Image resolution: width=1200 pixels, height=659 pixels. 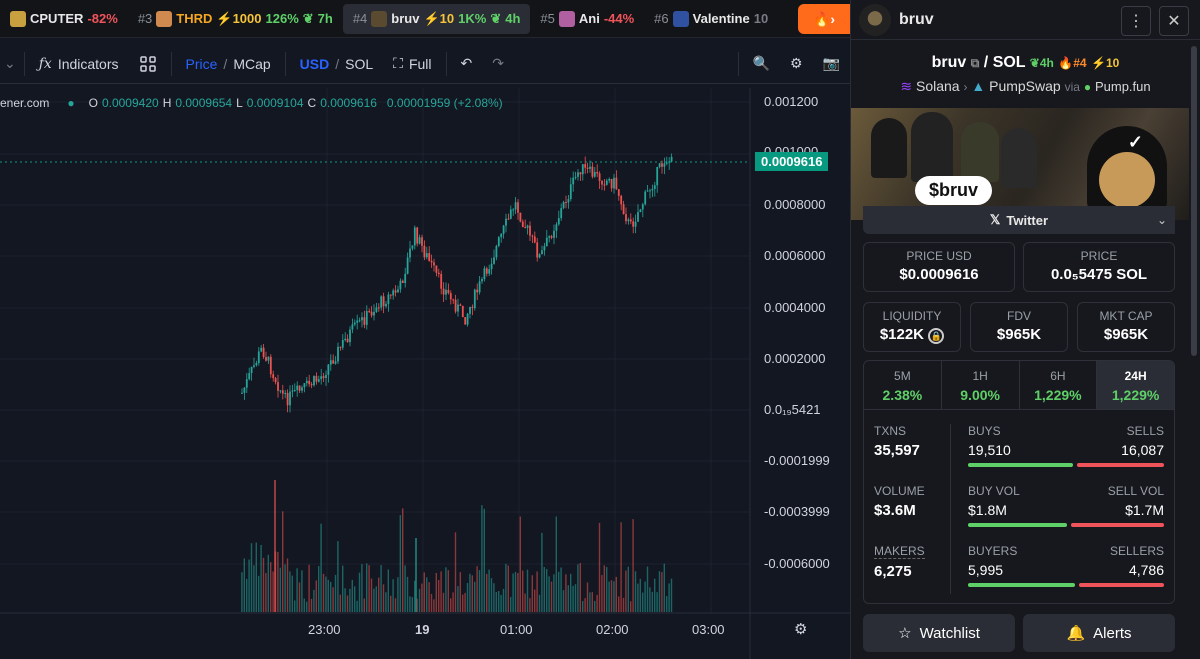 I want to click on close-icon: ✕, so click(x=1174, y=21).